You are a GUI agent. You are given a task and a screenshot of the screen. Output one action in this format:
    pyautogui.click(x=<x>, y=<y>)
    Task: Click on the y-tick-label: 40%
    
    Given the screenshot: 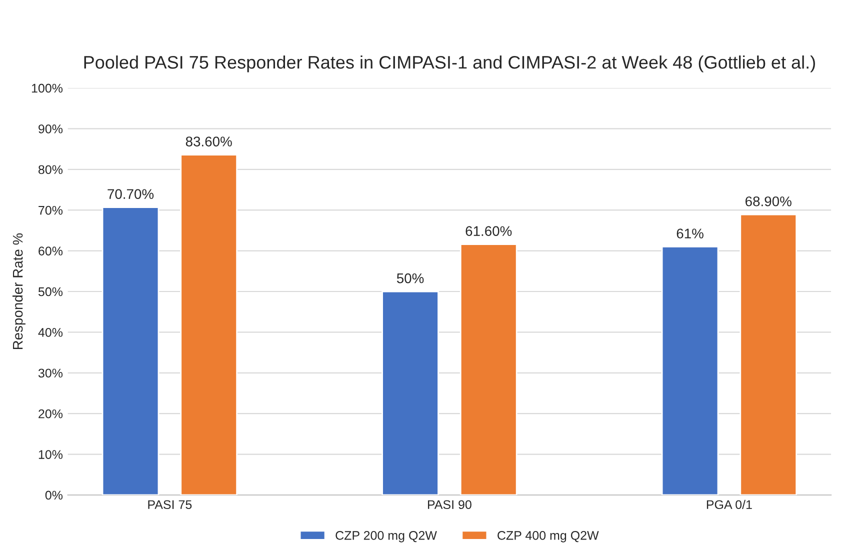 What is the action you would take?
    pyautogui.click(x=50, y=332)
    